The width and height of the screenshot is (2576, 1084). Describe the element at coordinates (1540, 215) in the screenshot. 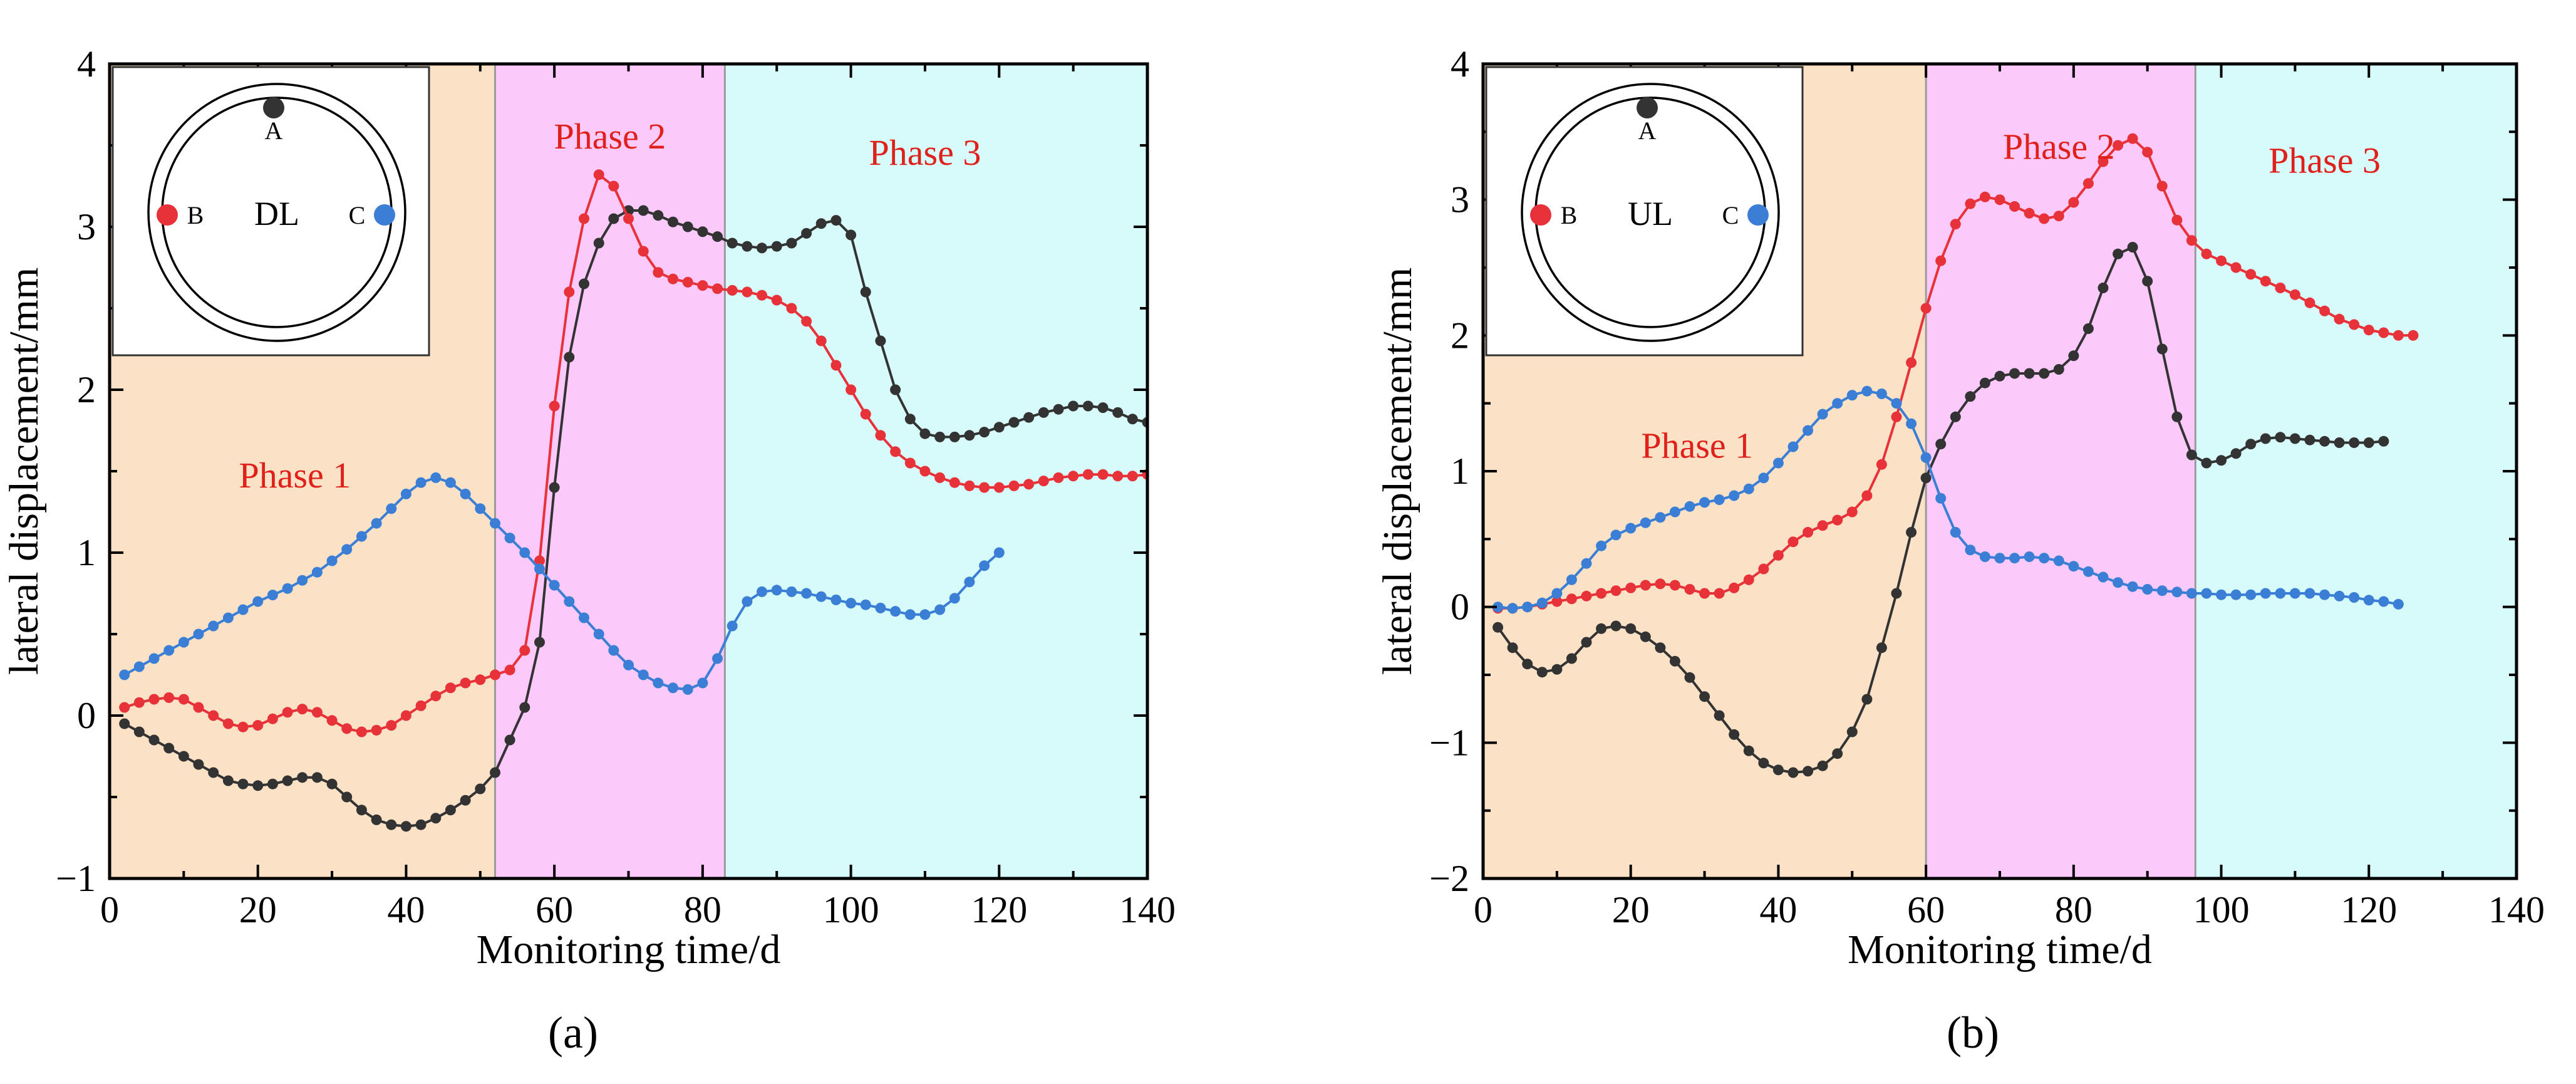

I see `monitoring-point-B-marker` at that location.